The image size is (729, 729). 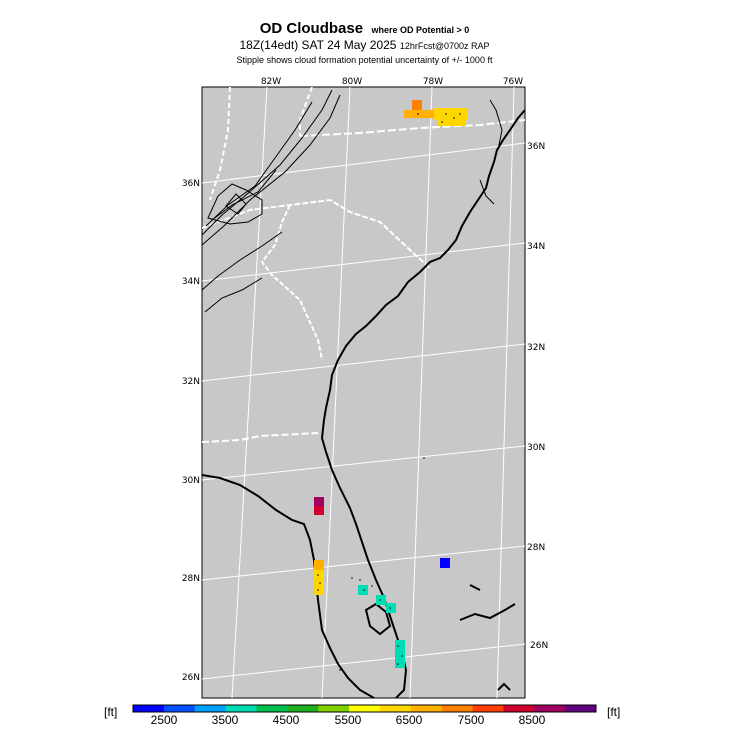 What do you see at coordinates (536, 548) in the screenshot?
I see `lat-right-28n: 28N` at bounding box center [536, 548].